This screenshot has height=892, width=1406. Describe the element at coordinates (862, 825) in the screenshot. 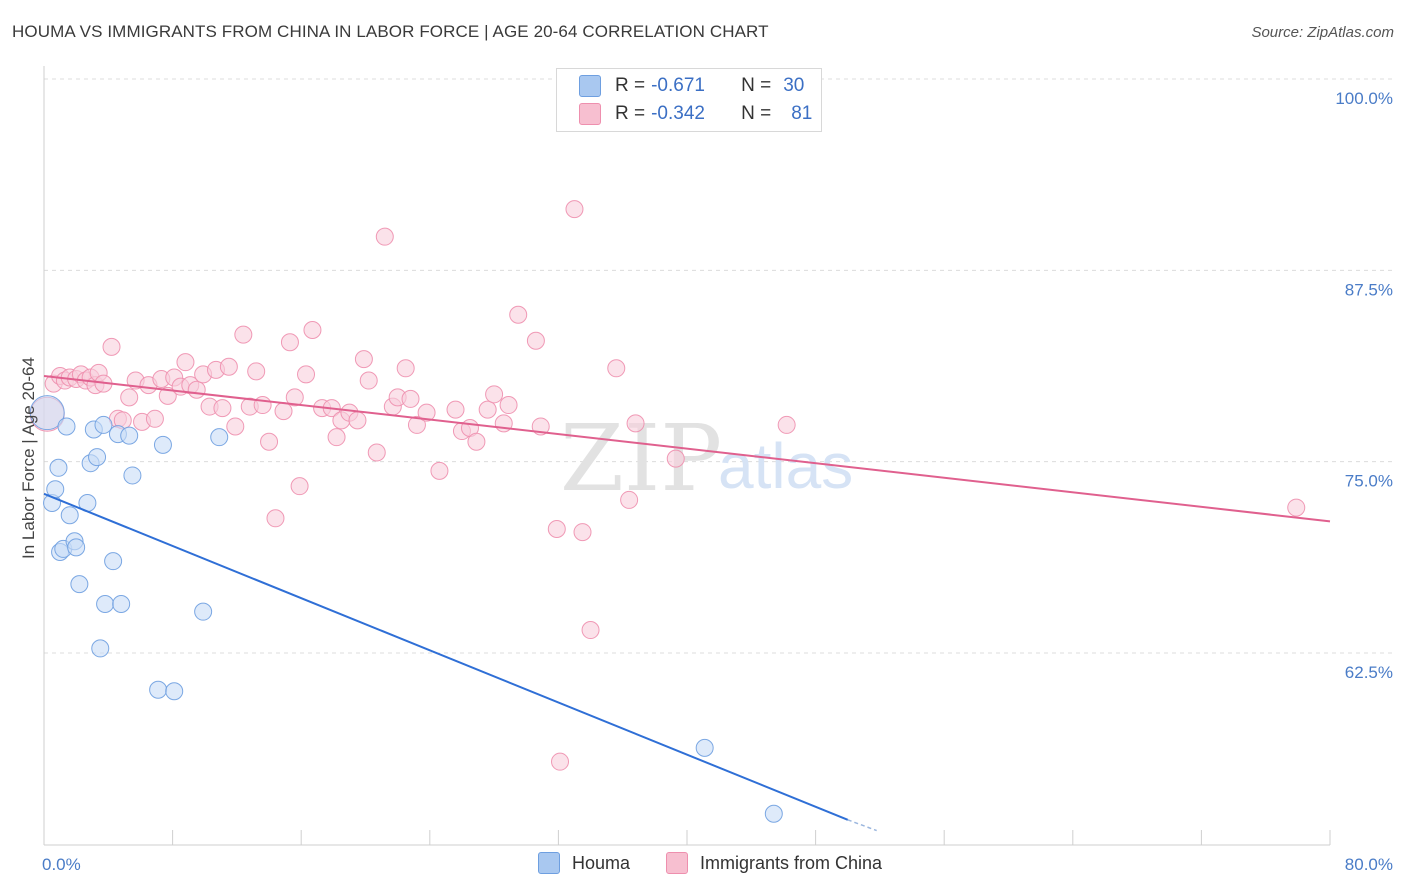

I see `trend-line-houma-ext` at that location.